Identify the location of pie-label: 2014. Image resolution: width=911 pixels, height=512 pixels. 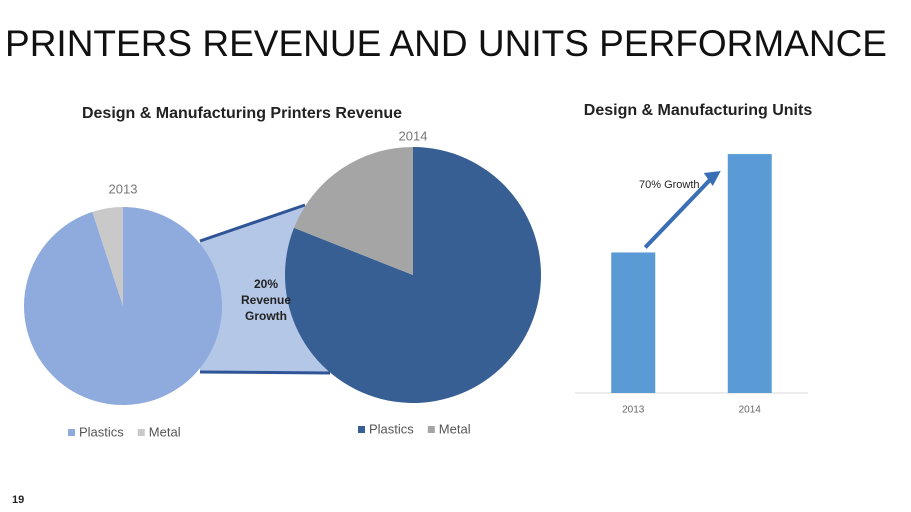
(413, 135).